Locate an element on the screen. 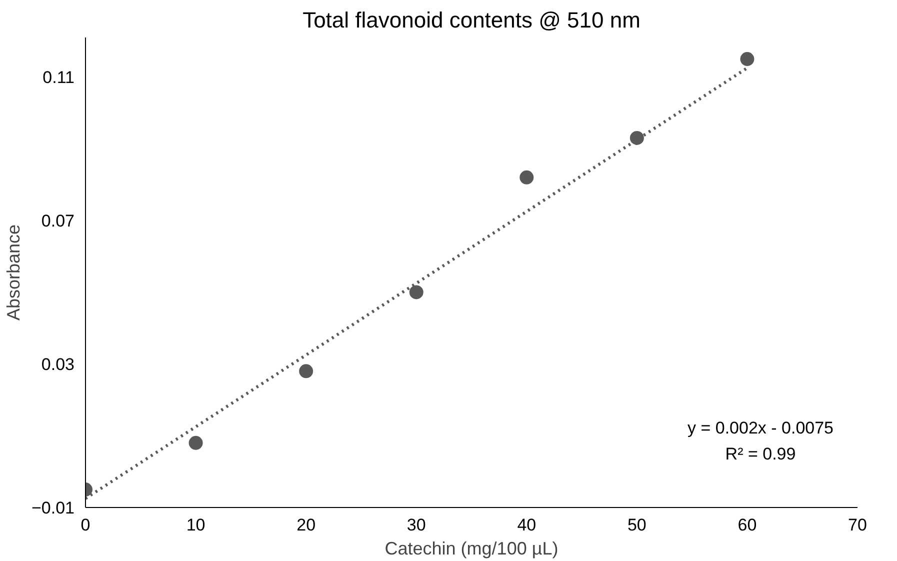 Image resolution: width=897 pixels, height=561 pixels. annotation: R² = 0.99 is located at coordinates (760, 454).